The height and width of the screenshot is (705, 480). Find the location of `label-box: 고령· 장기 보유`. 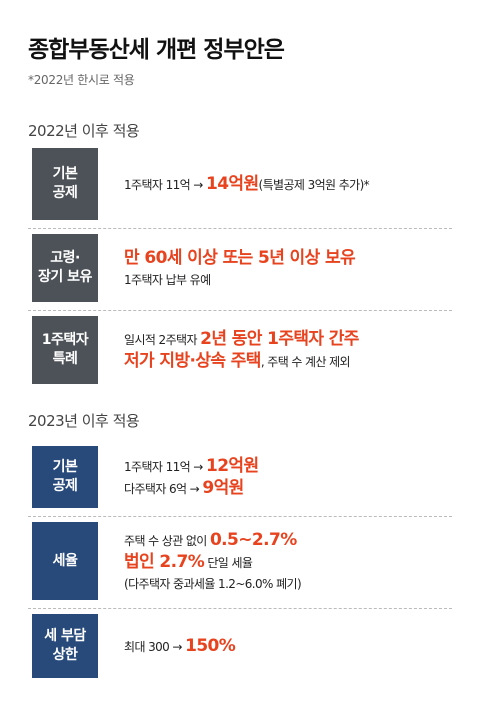

label-box: 고령· 장기 보유 is located at coordinates (65, 268).